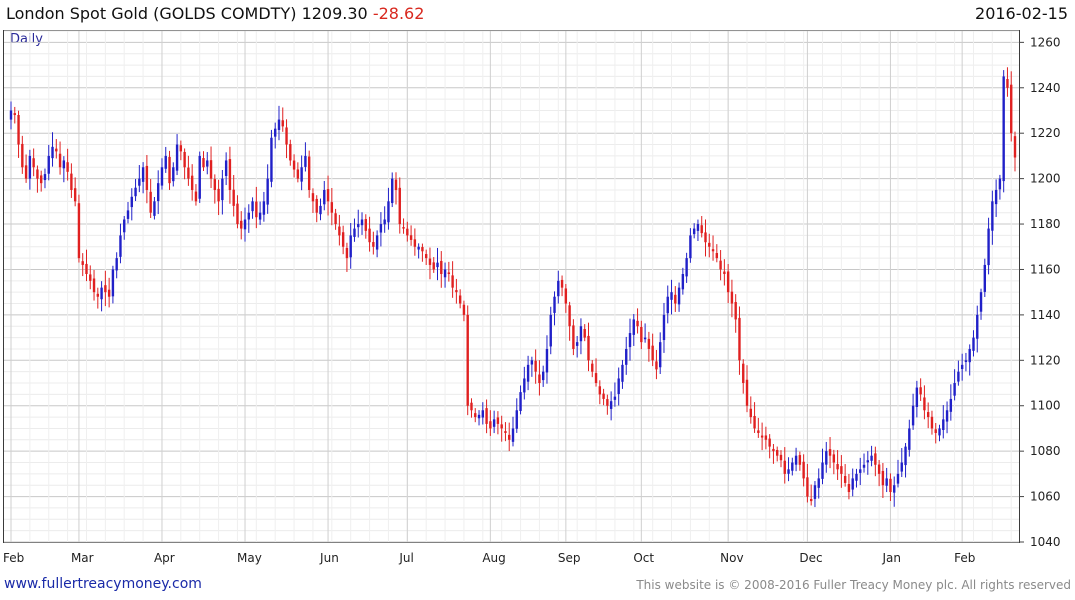 This screenshot has width=1075, height=600. What do you see at coordinates (329, 558) in the screenshot?
I see `x-tick-label: Jun` at bounding box center [329, 558].